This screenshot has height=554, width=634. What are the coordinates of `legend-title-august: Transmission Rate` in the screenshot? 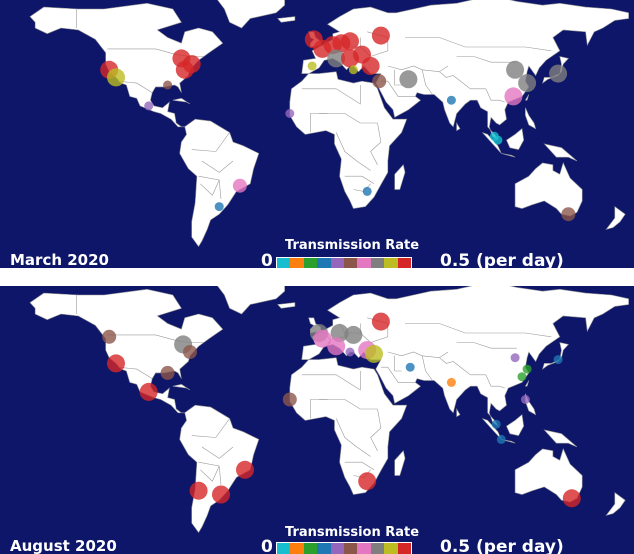 It's located at (352, 532).